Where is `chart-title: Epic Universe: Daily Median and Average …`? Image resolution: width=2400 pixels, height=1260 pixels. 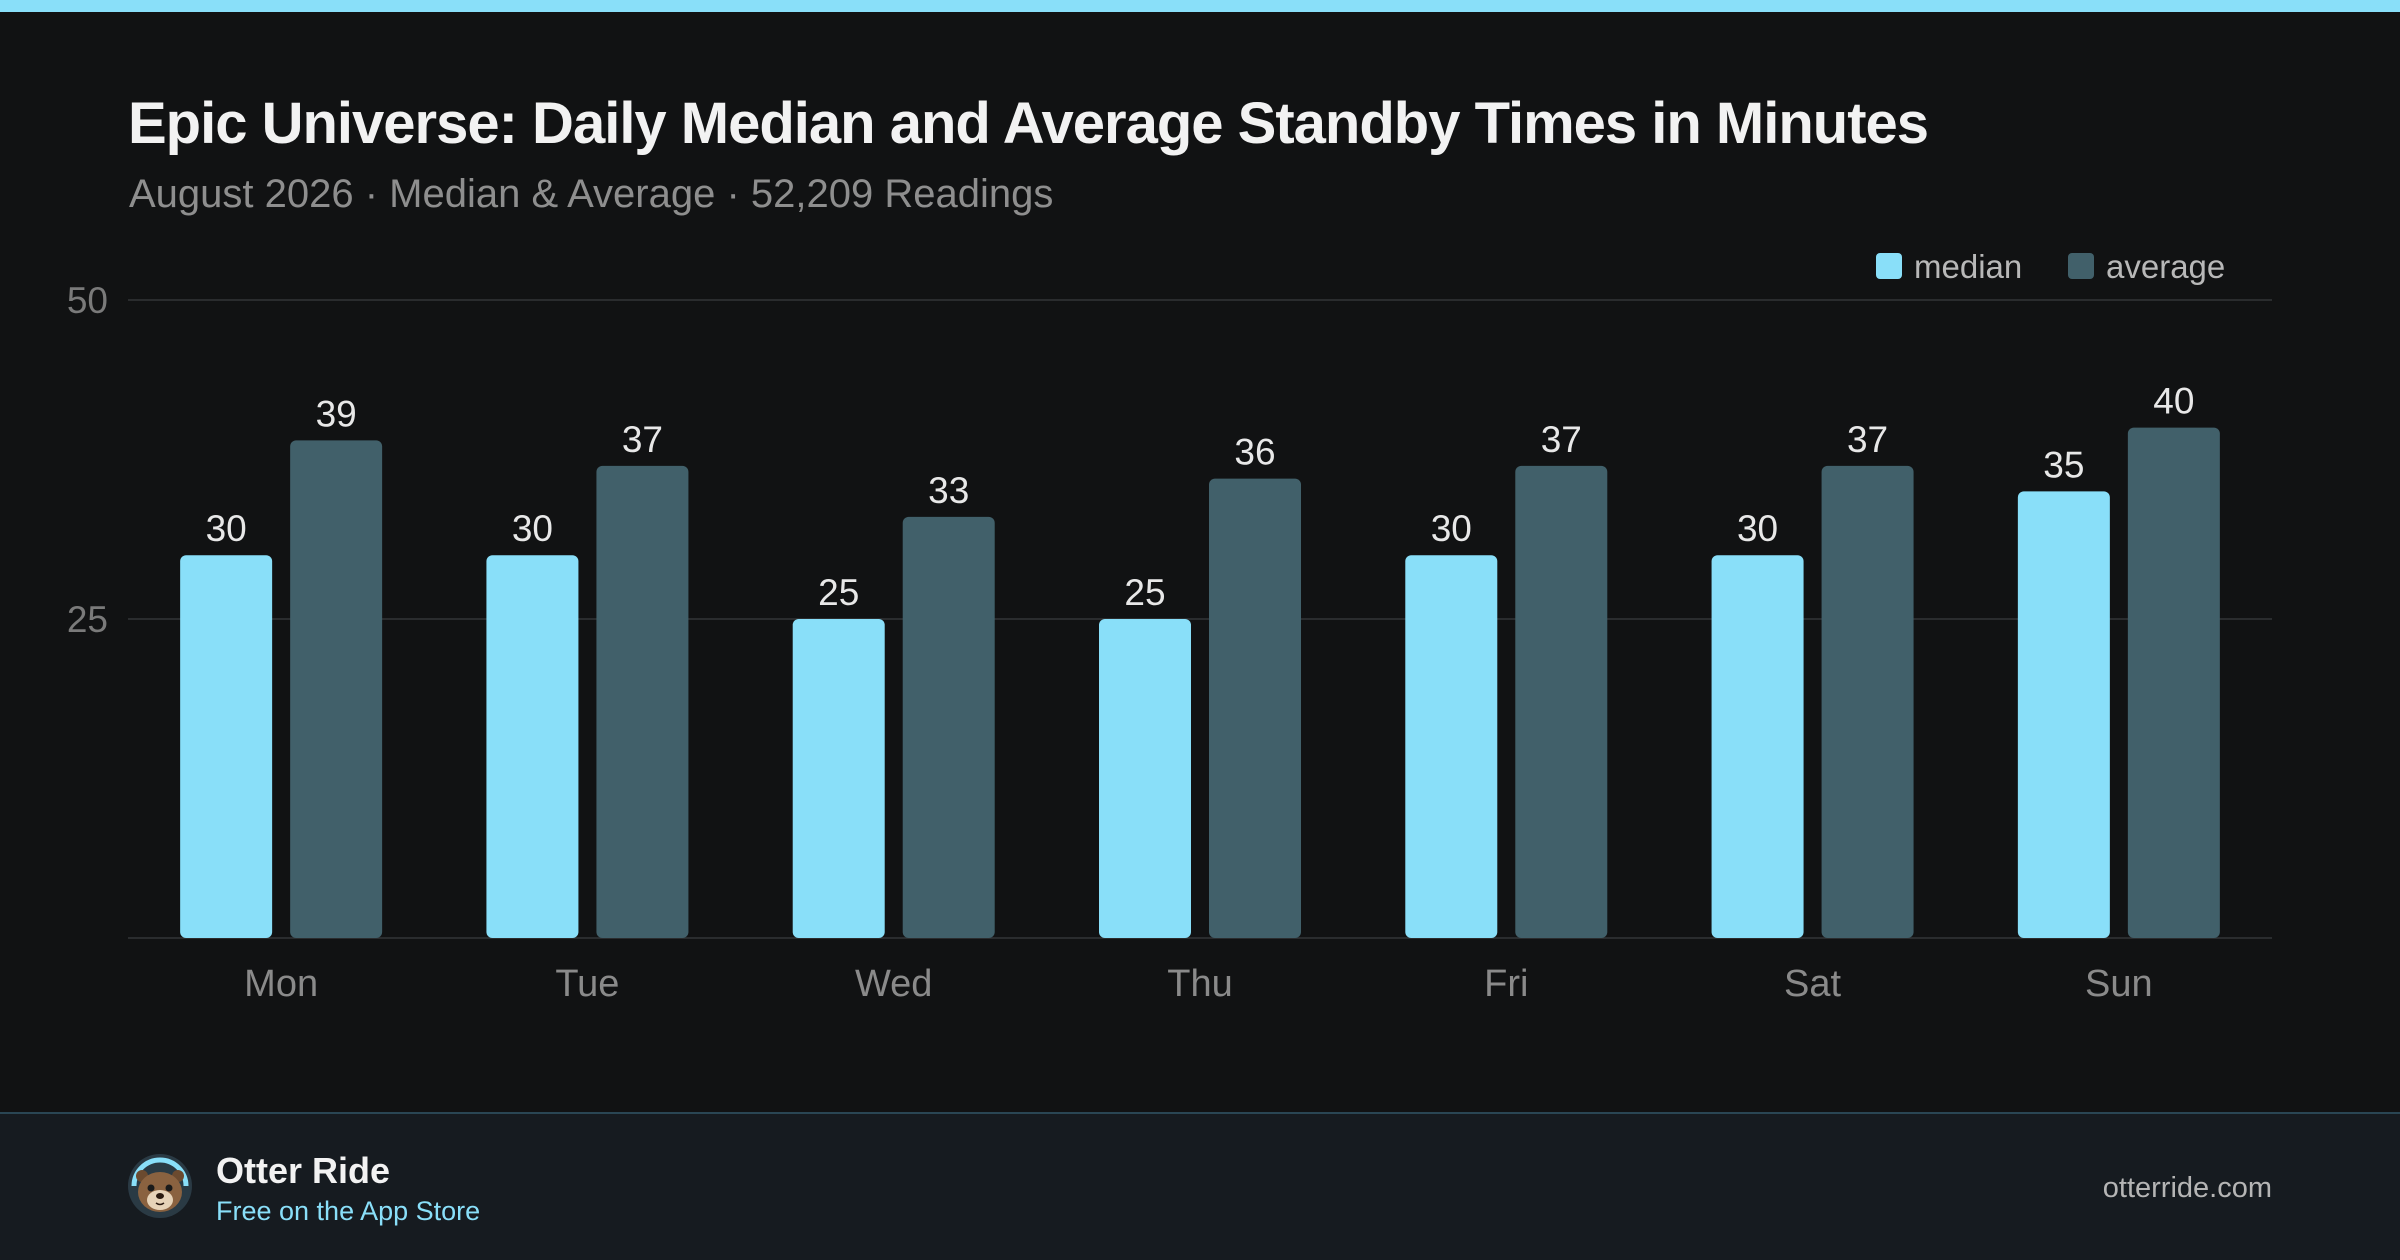
chart-title: Epic Universe: Daily Median and Average … is located at coordinates (1028, 123).